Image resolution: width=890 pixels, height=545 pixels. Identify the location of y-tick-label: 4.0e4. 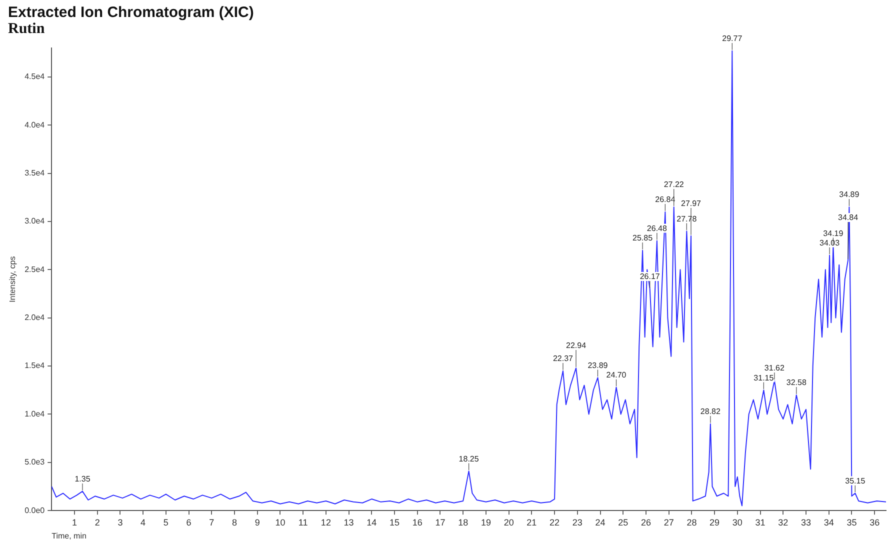
(35, 125).